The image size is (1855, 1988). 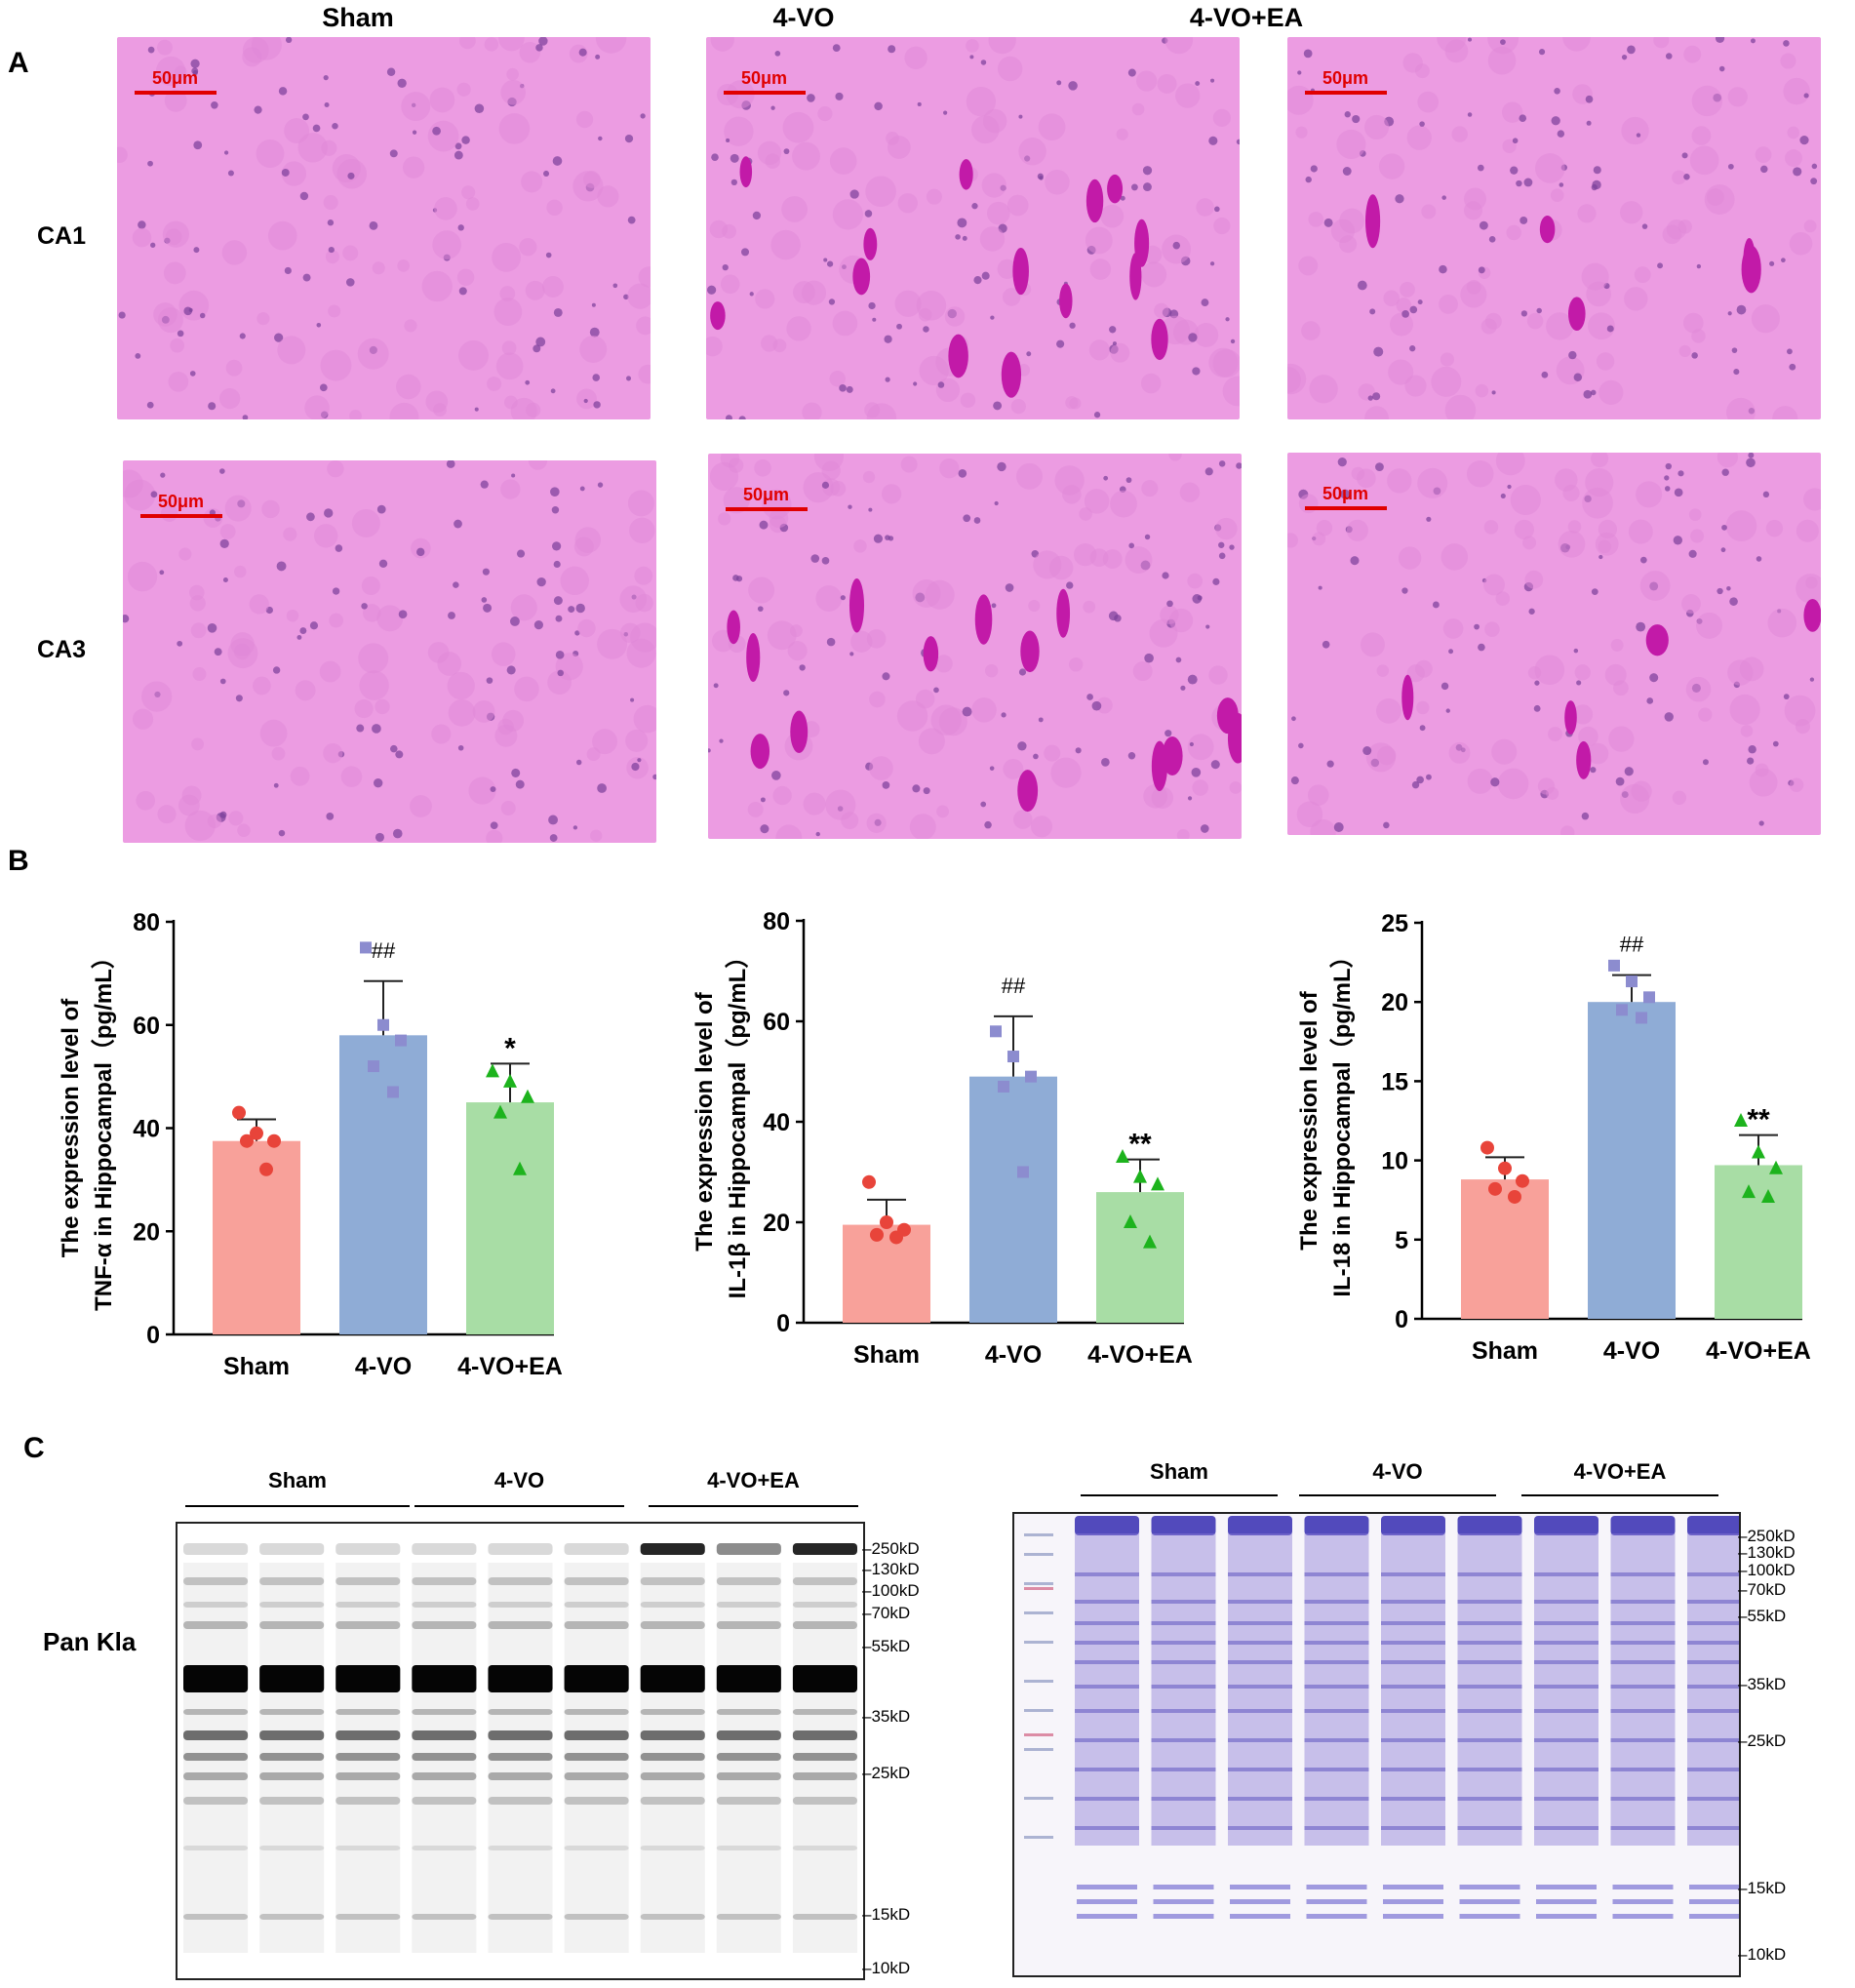 What do you see at coordinates (146, 1026) in the screenshot?
I see `y-tick-label: 60` at bounding box center [146, 1026].